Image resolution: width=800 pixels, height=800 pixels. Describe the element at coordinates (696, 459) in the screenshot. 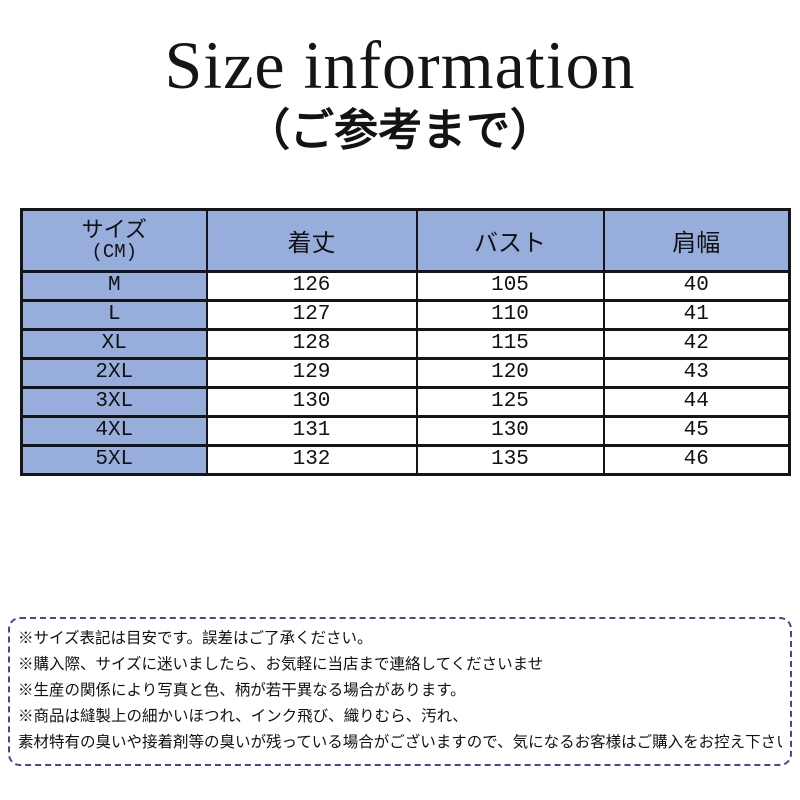

I see `shoulder-cell: 46` at that location.